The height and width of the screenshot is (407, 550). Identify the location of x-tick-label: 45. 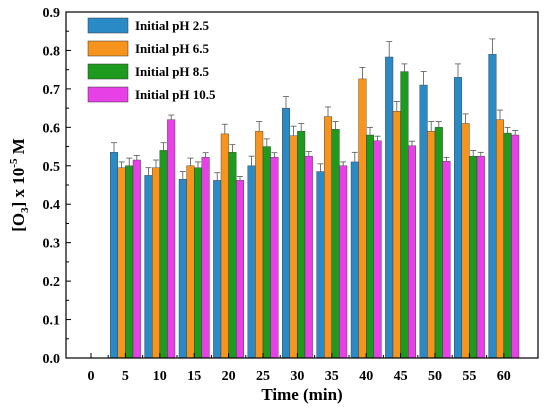
(401, 376).